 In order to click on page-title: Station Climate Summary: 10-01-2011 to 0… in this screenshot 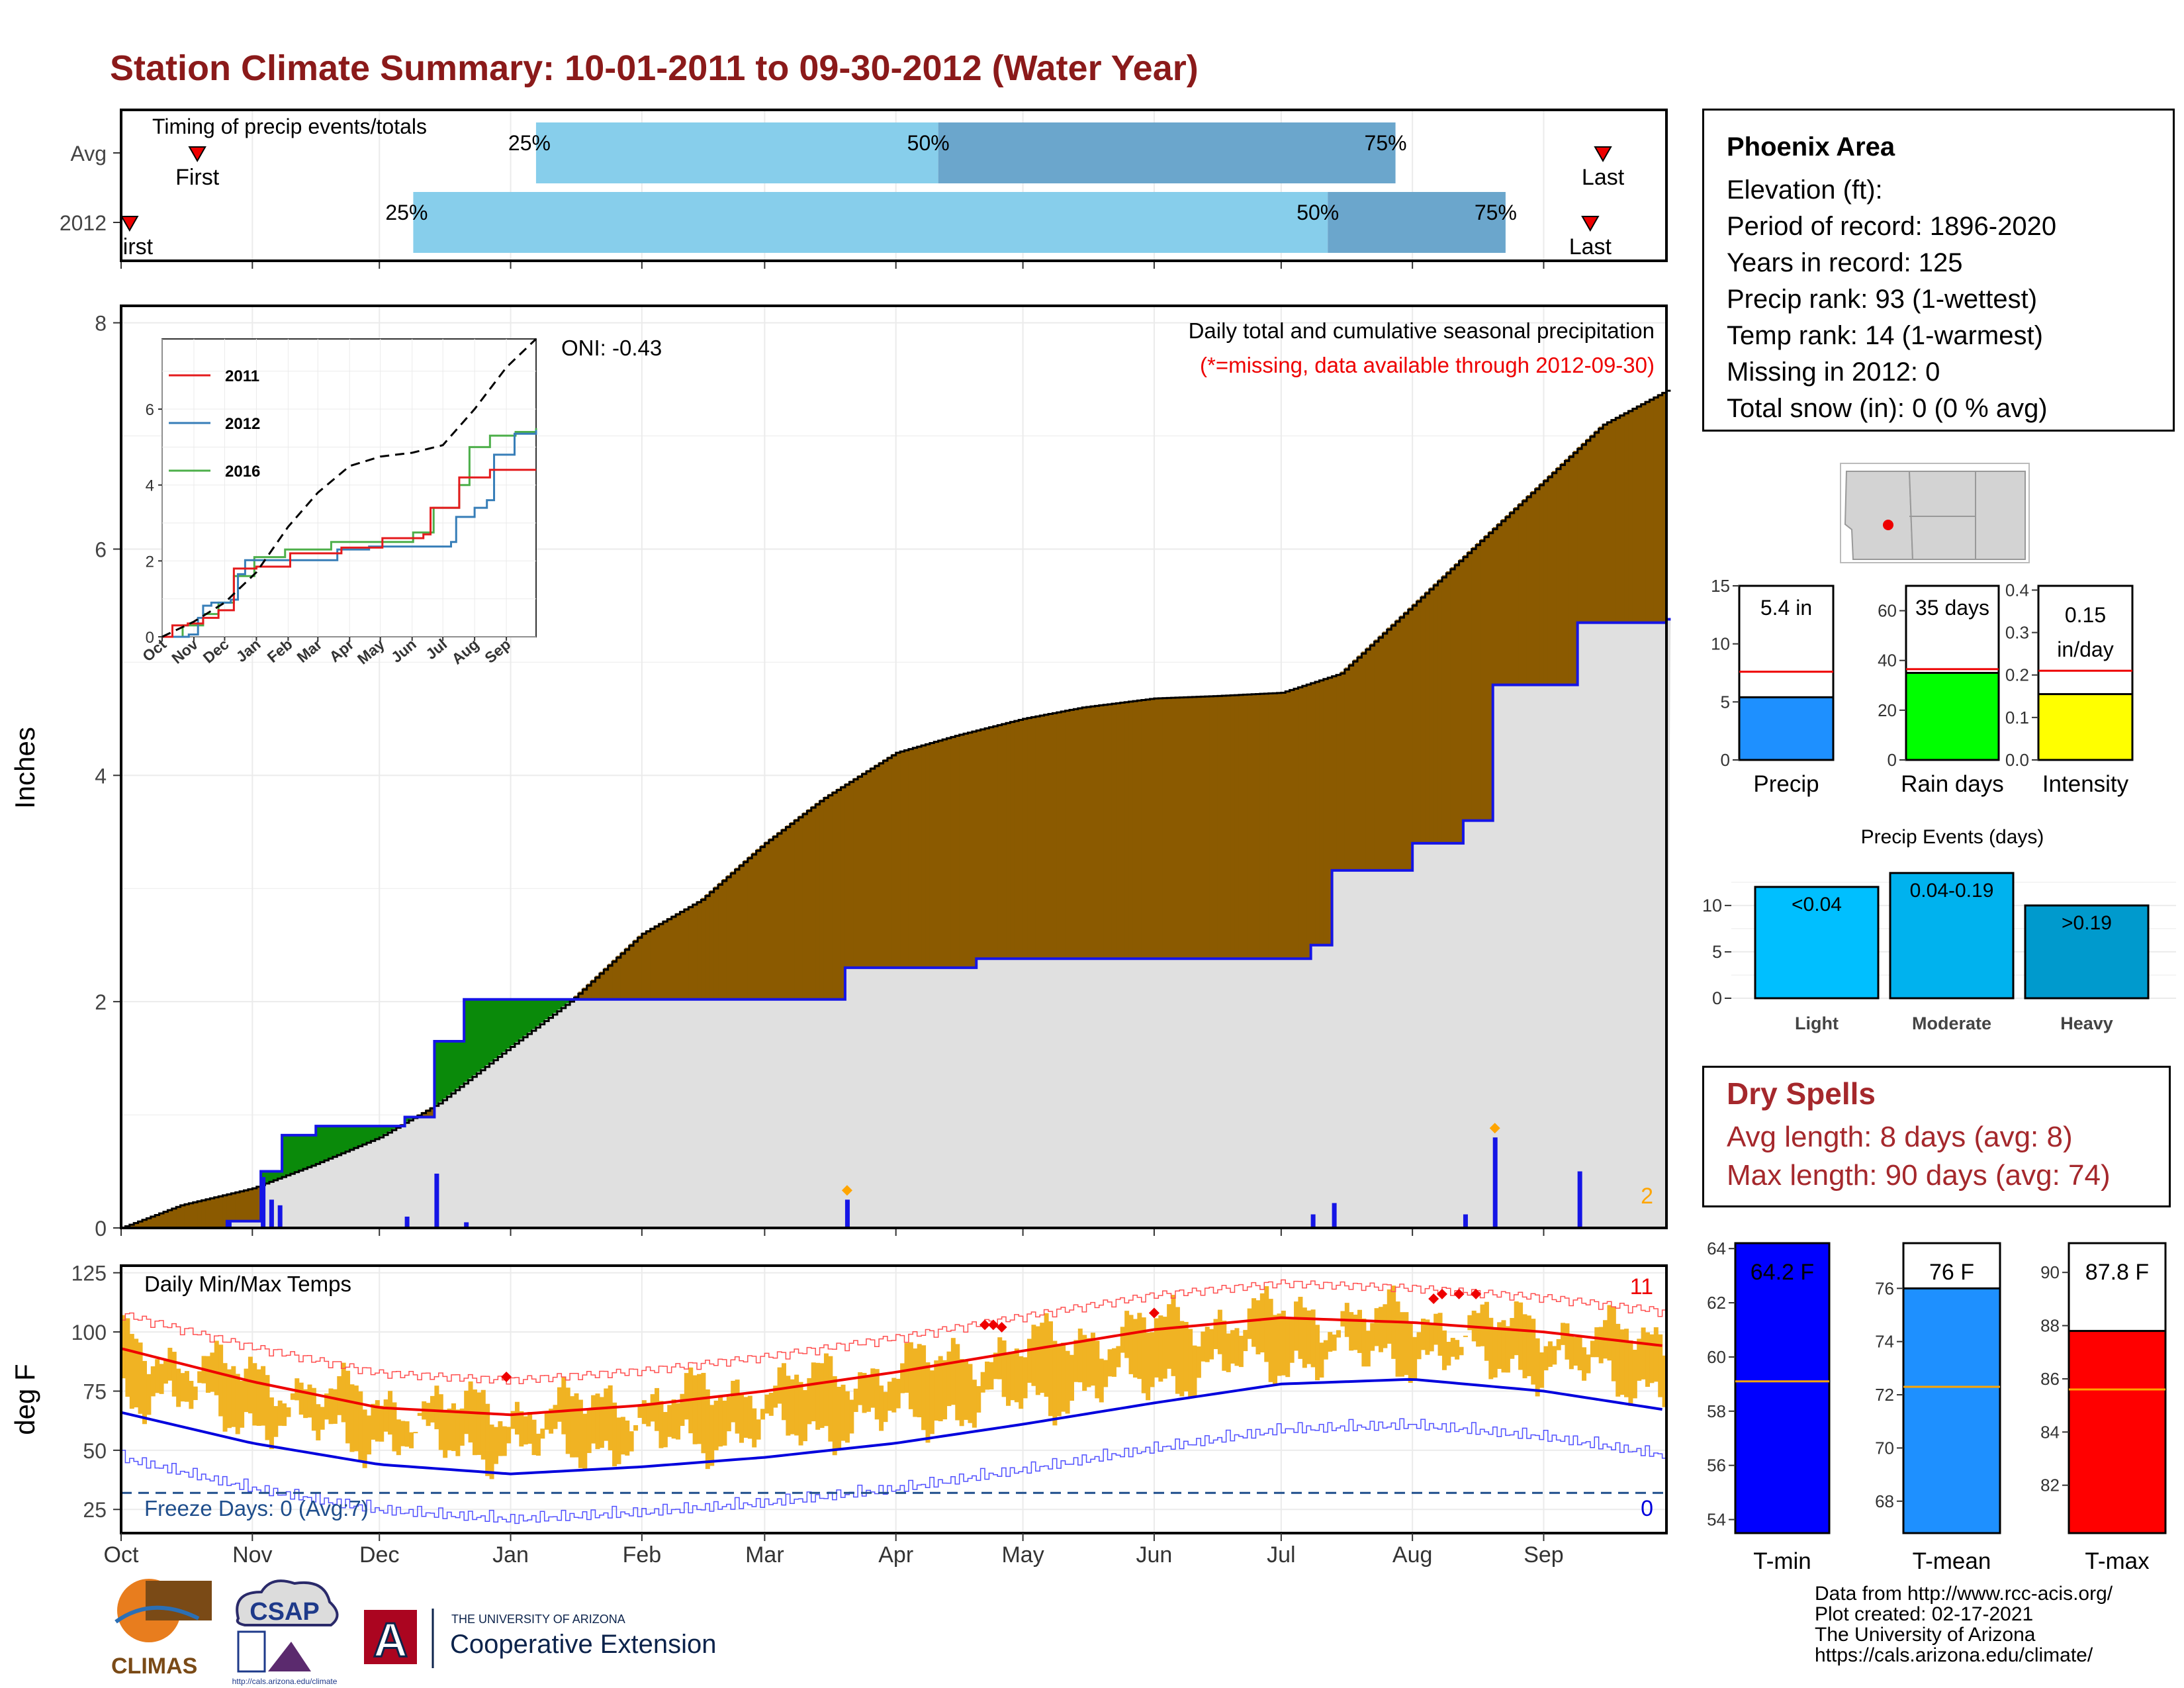, I will do `click(654, 68)`.